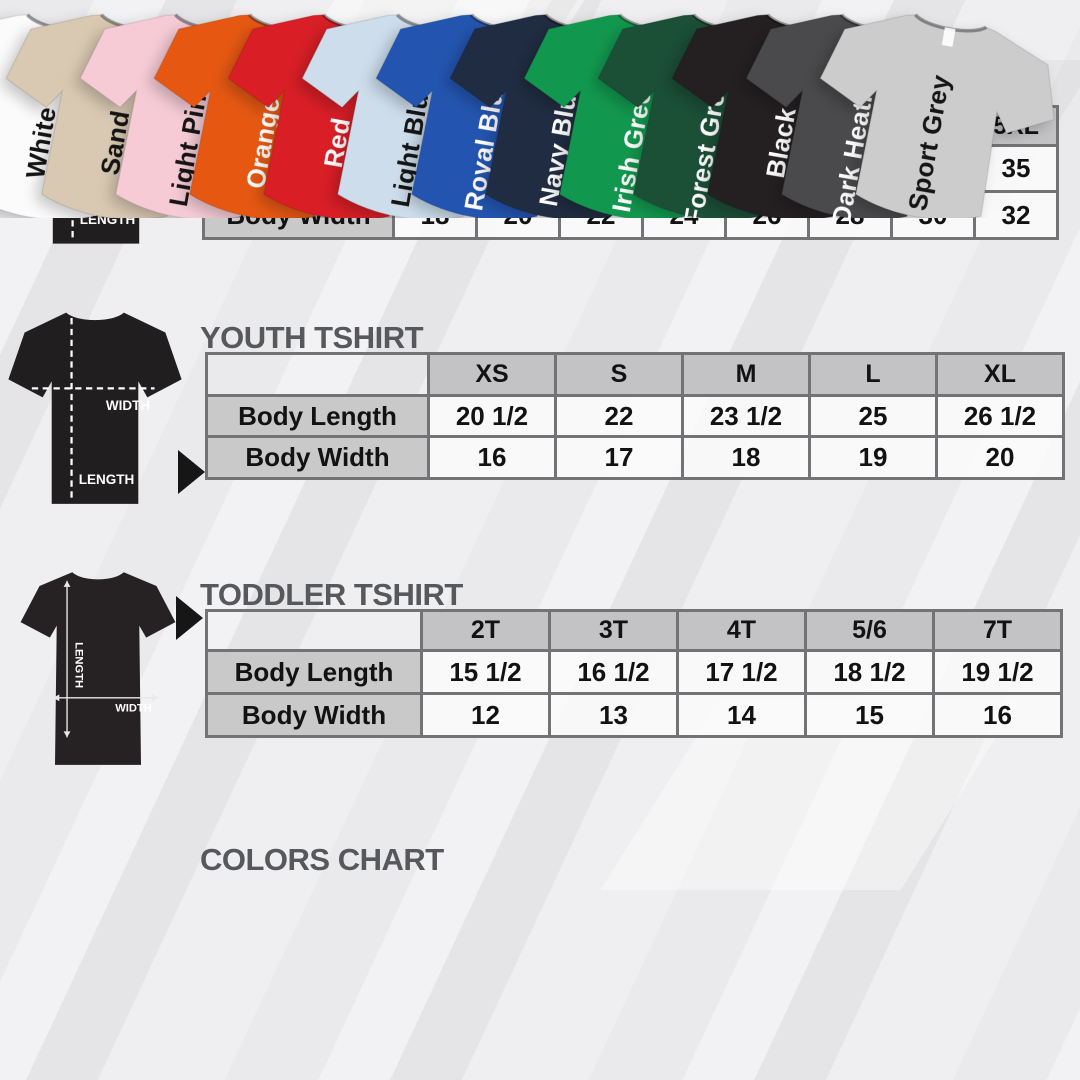 The image size is (1080, 1080). I want to click on size-value: 16 1/2, so click(613, 672).